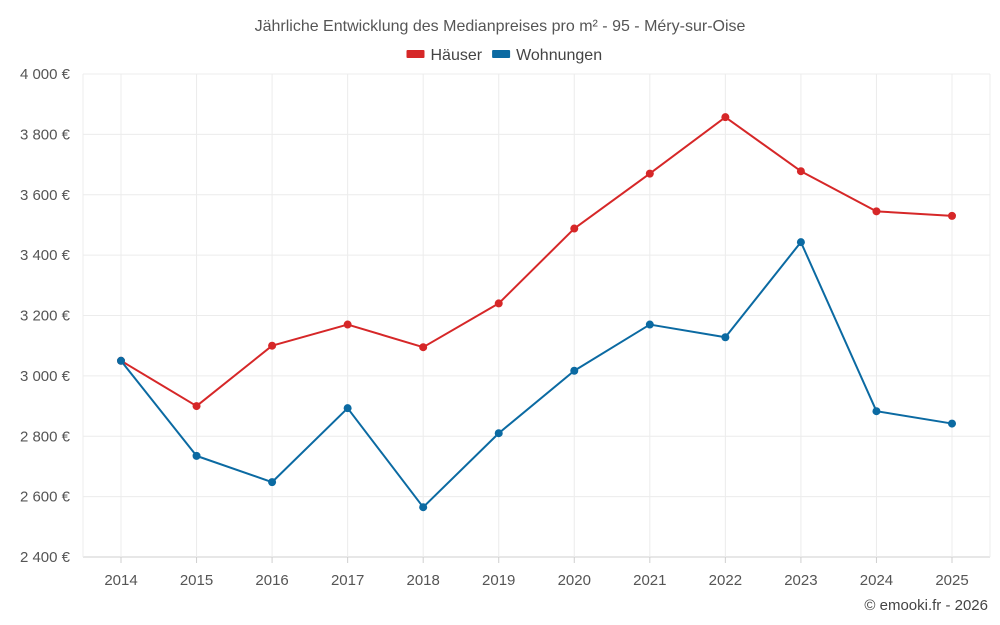 The width and height of the screenshot is (1000, 625). Describe the element at coordinates (422, 580) in the screenshot. I see `x-tick-label: 2018` at that location.